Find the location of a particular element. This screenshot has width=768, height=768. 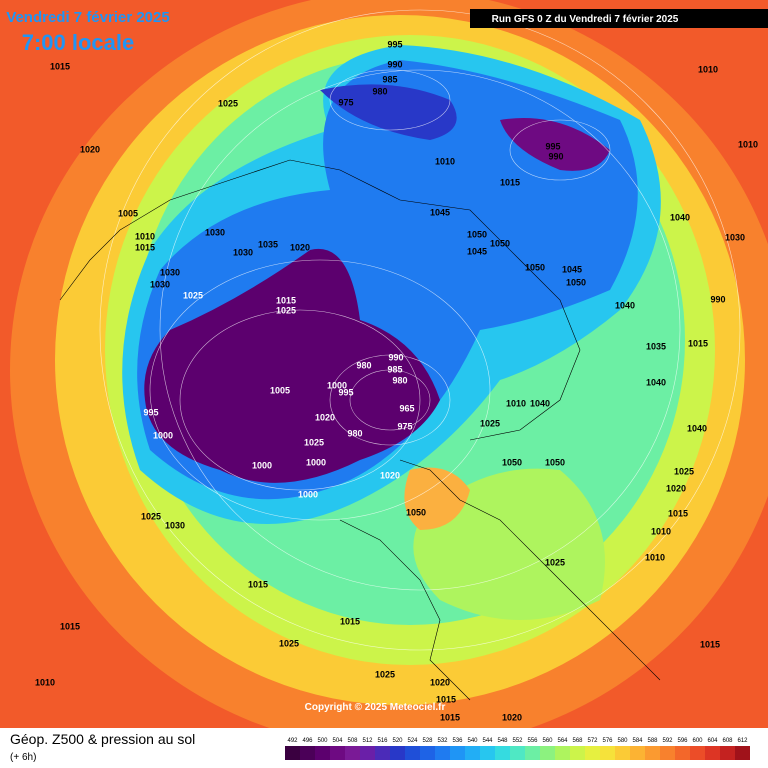

scale-label: 532 is located at coordinates (442, 741).